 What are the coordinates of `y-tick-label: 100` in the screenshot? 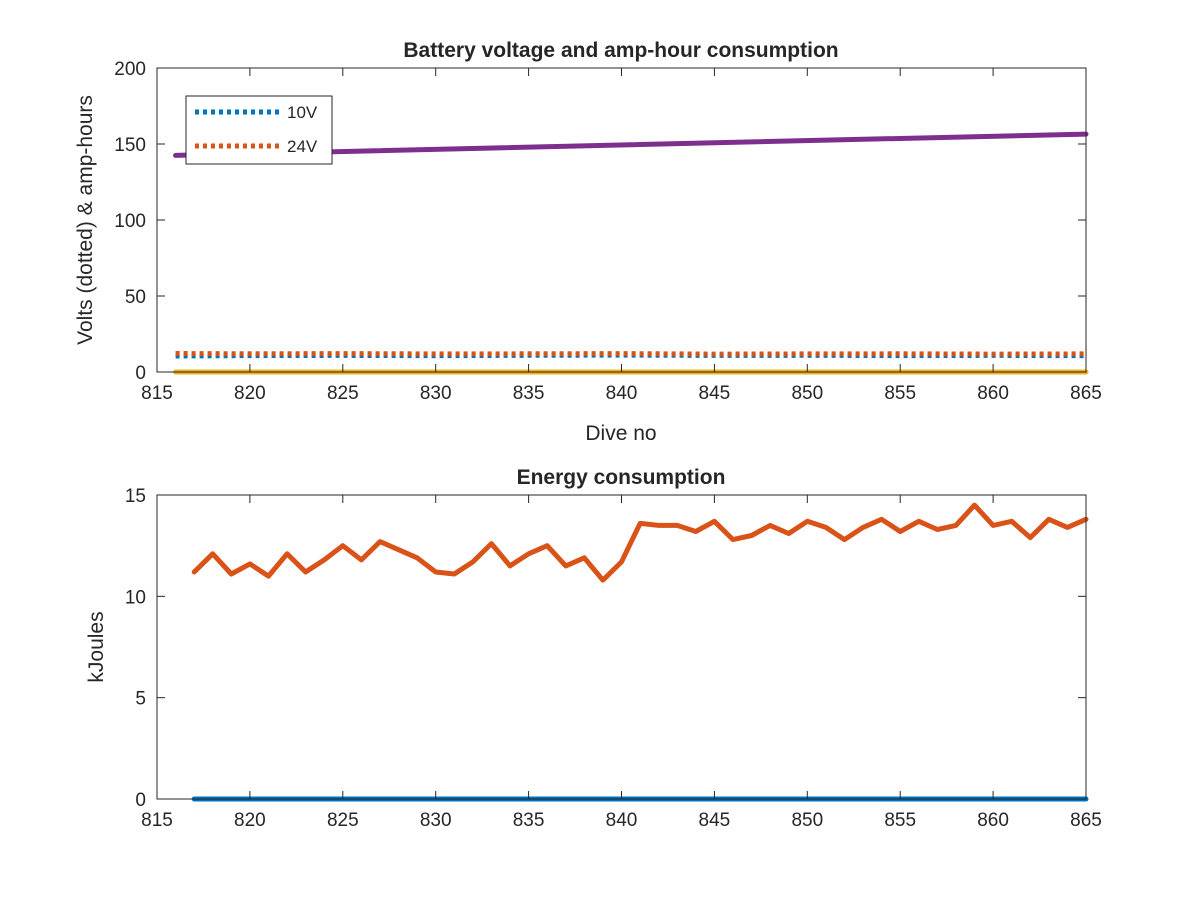 It's located at (130, 221).